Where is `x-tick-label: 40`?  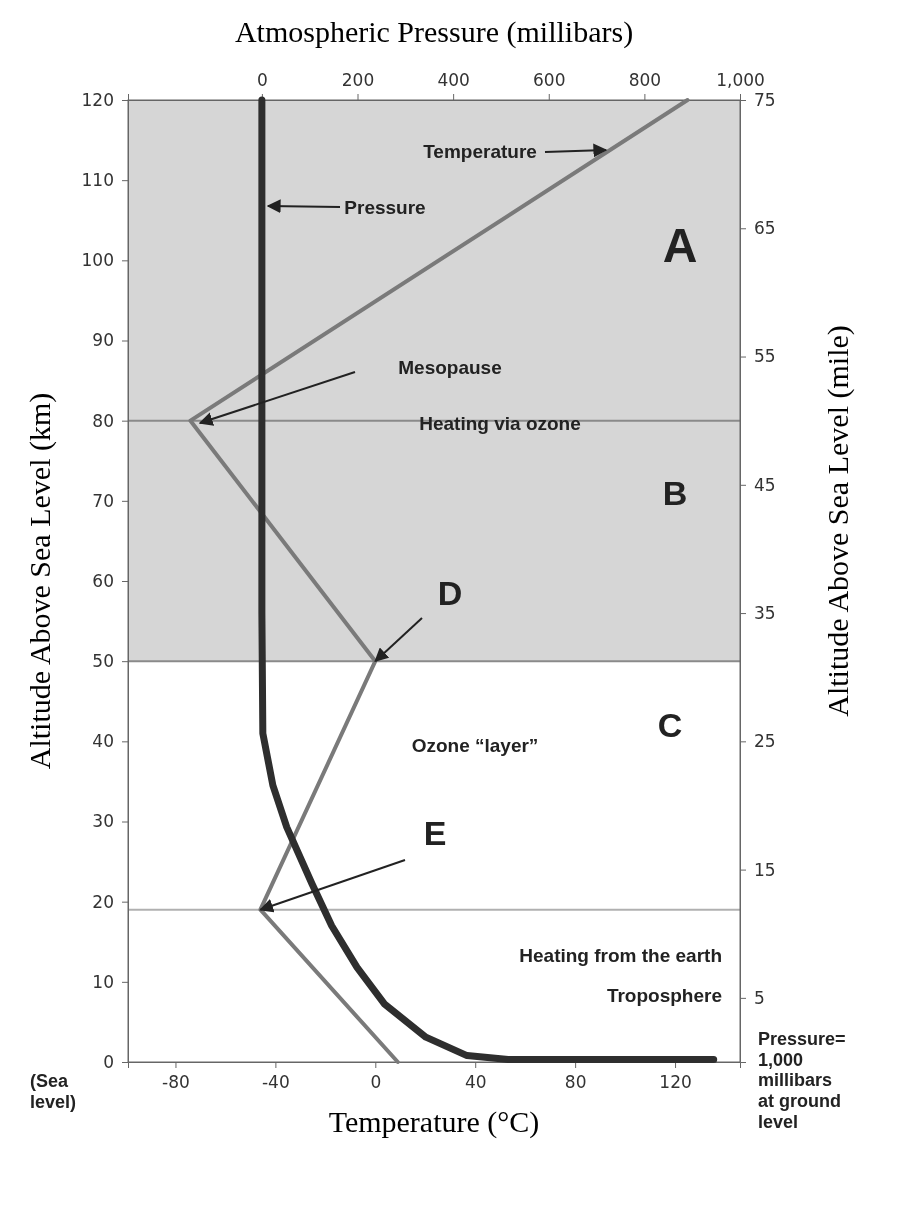 x-tick-label: 40 is located at coordinates (475, 1082).